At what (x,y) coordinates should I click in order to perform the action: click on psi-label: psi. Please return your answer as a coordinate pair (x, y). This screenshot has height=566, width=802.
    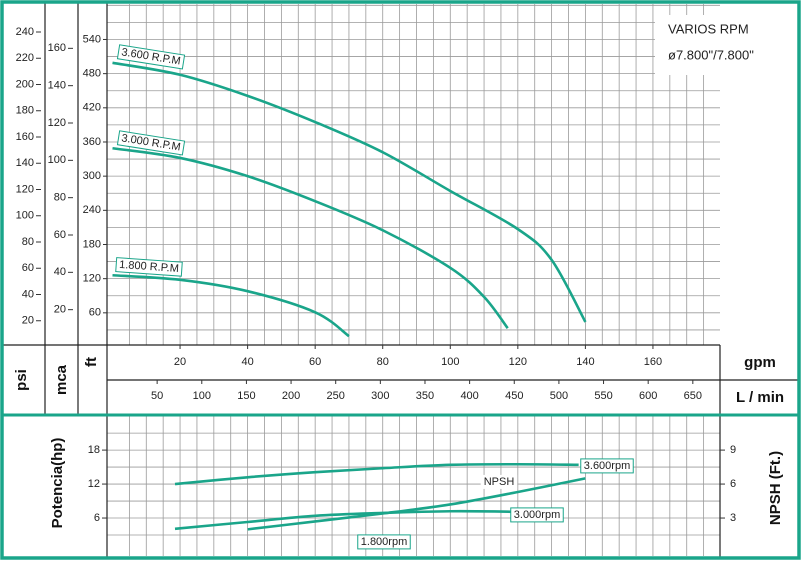
    Looking at the image, I should click on (21, 380).